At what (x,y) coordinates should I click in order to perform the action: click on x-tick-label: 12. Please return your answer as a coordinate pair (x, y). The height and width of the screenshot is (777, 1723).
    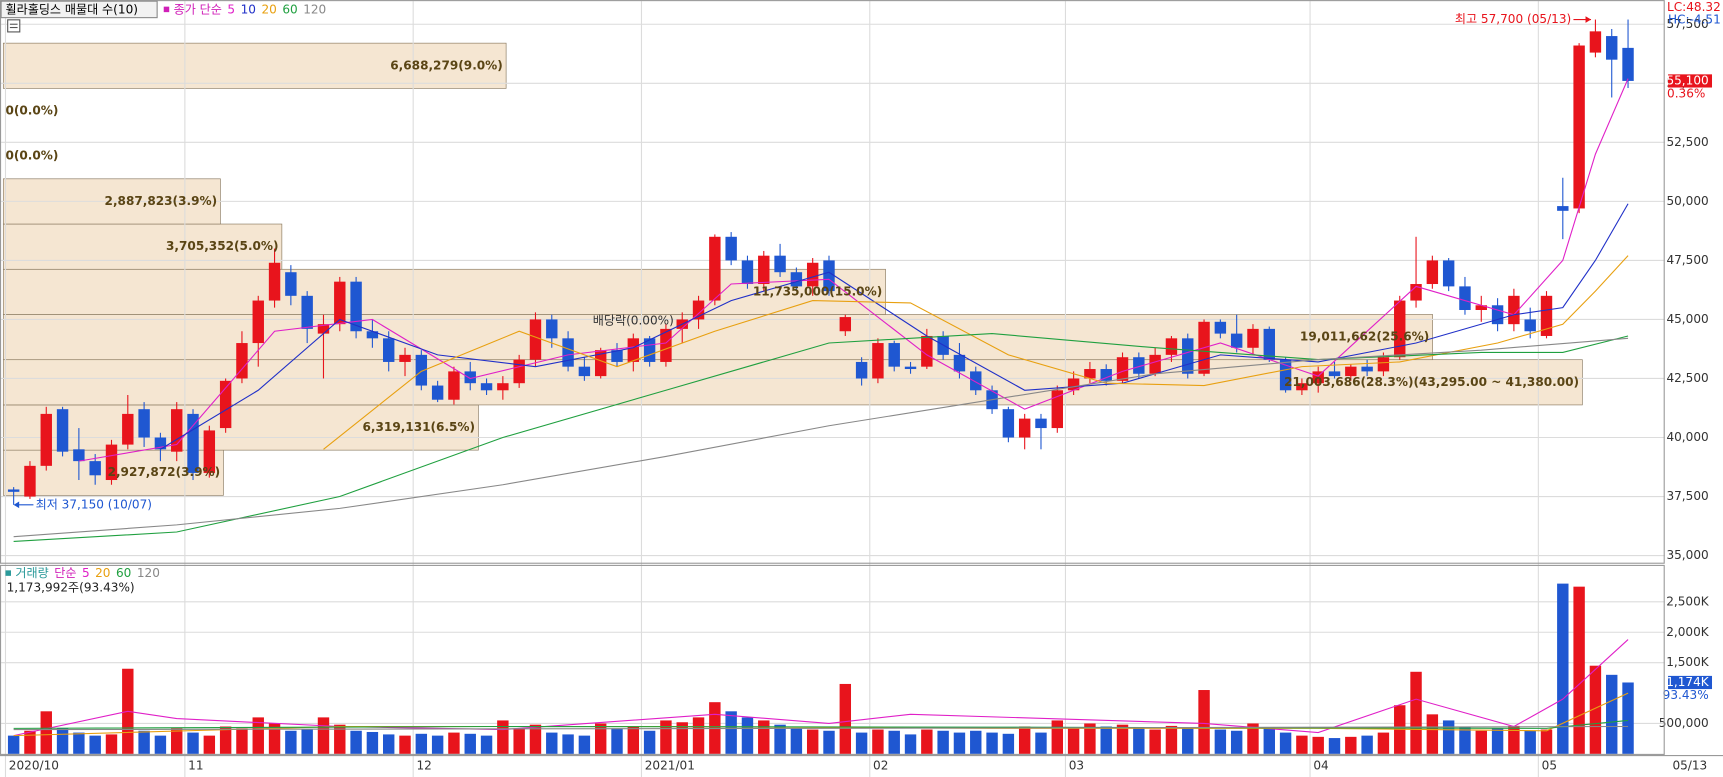
    Looking at the image, I should click on (423, 765).